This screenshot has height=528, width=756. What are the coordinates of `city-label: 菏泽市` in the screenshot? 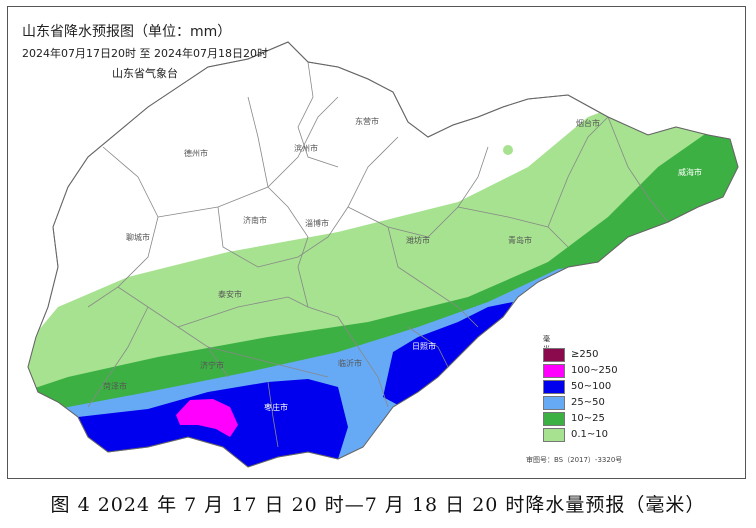 It's located at (115, 386).